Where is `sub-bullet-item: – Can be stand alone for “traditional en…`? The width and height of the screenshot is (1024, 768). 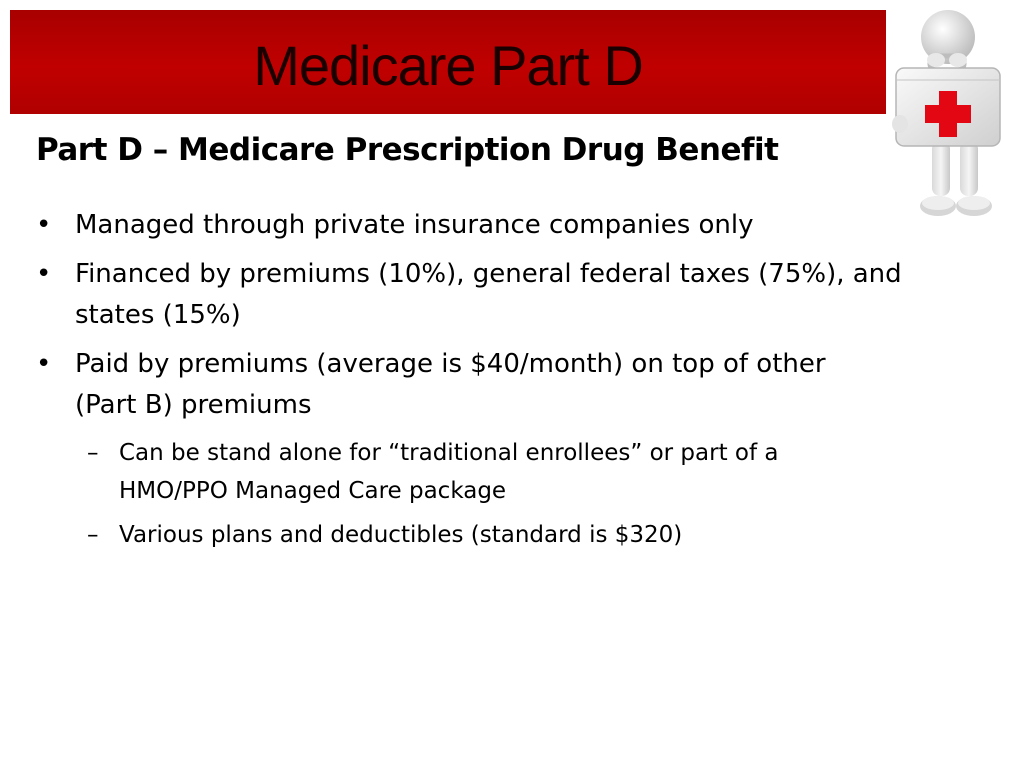 sub-bullet-item: – Can be stand alone for “traditional en… is located at coordinates (496, 472).